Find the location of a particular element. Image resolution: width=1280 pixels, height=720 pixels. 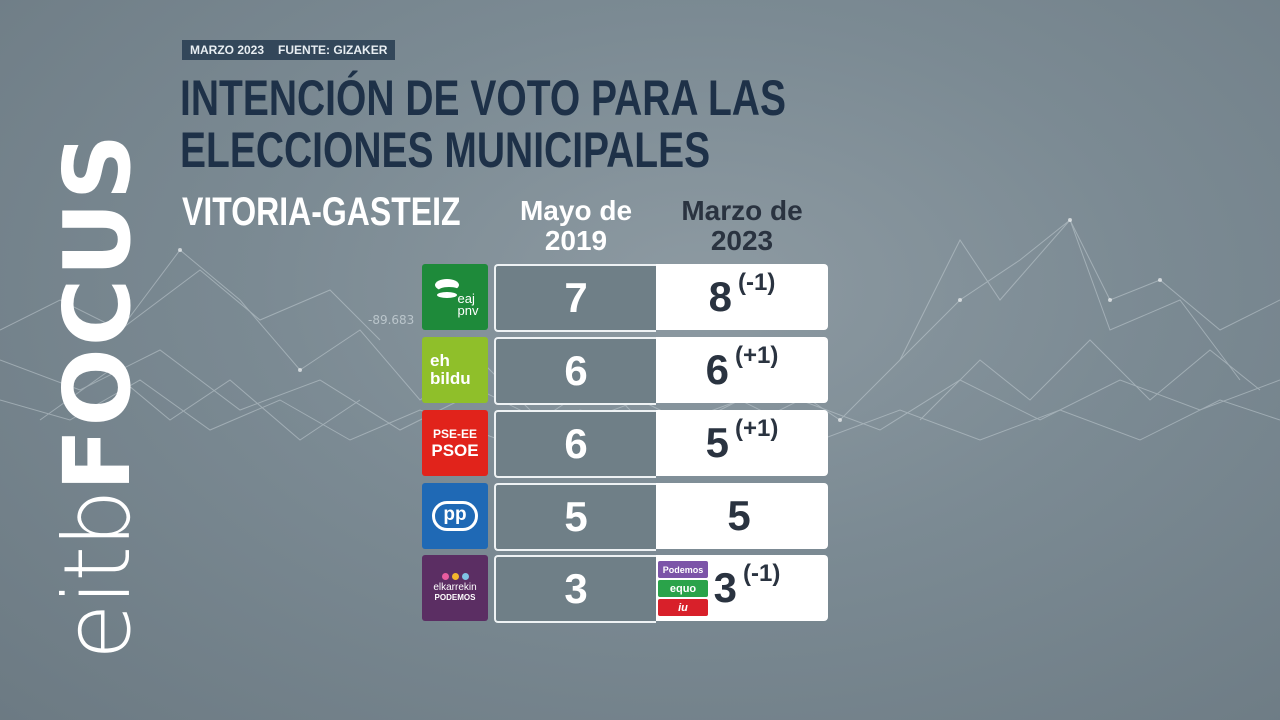

podemos-badge: Podemos is located at coordinates (683, 569).